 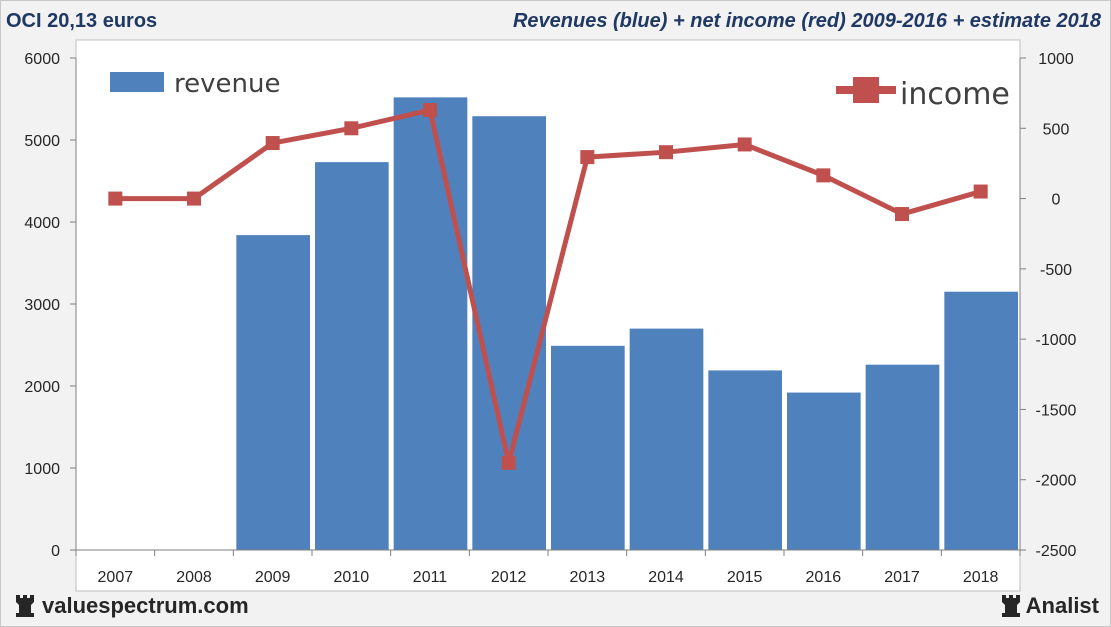 I want to click on x-tick-label: 2017, so click(x=902, y=577).